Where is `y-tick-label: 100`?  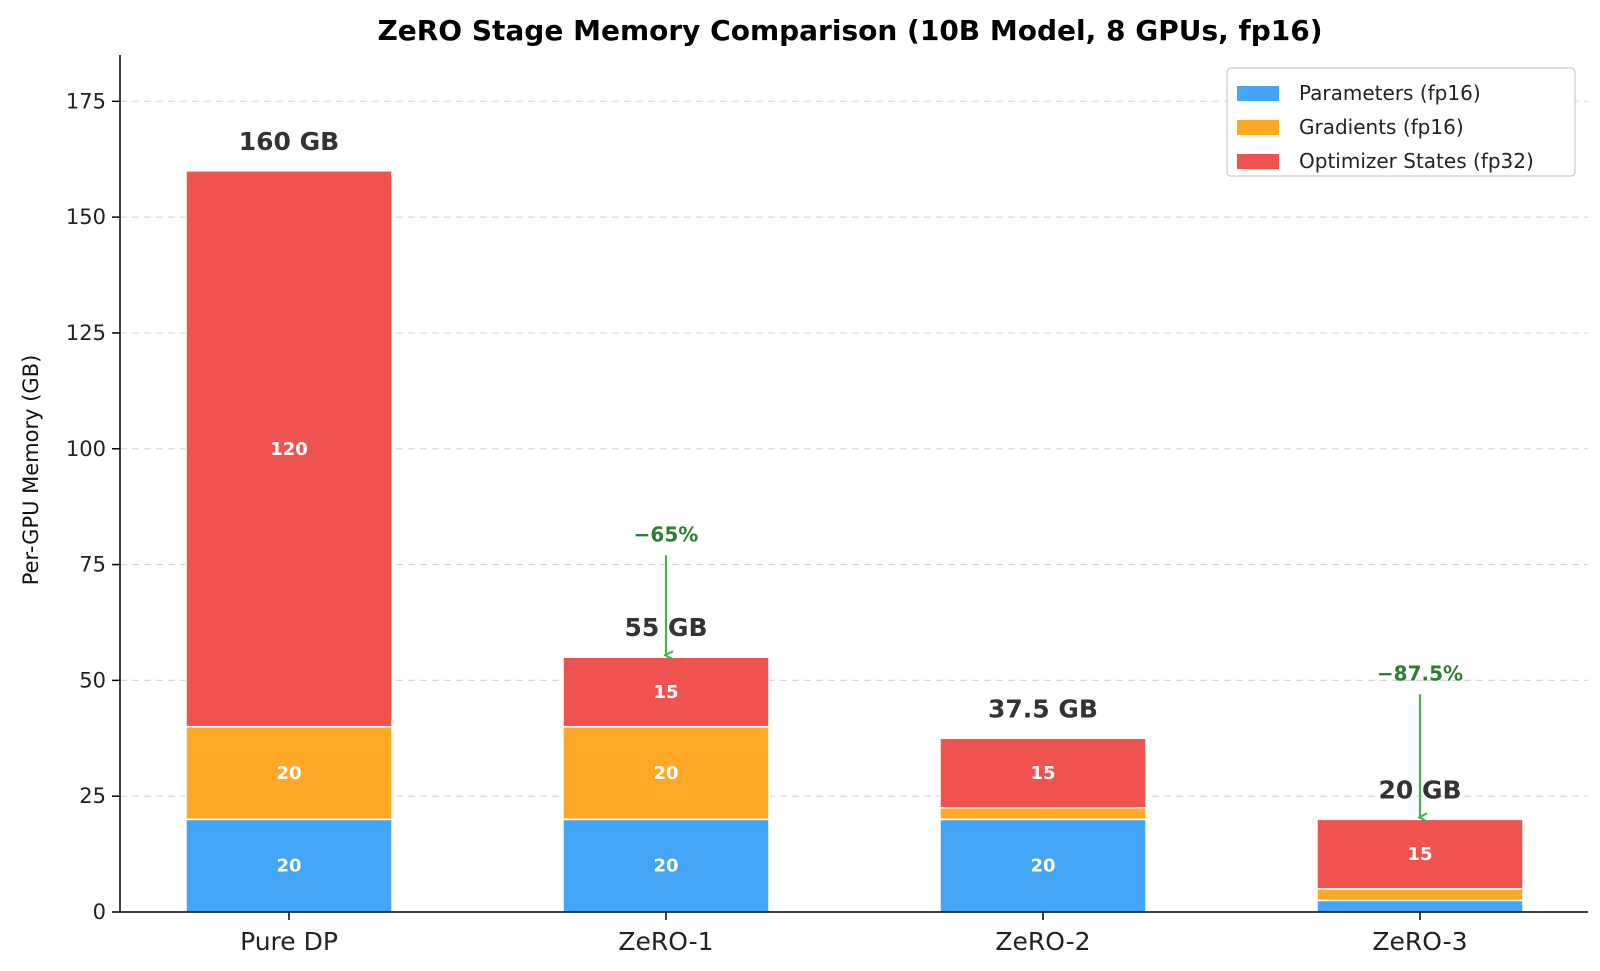 y-tick-label: 100 is located at coordinates (86, 449).